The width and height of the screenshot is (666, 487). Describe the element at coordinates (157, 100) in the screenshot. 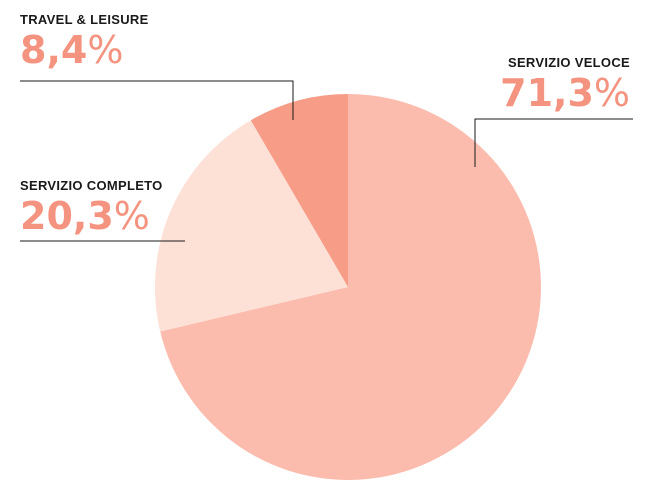

I see `leader-line-travel` at that location.